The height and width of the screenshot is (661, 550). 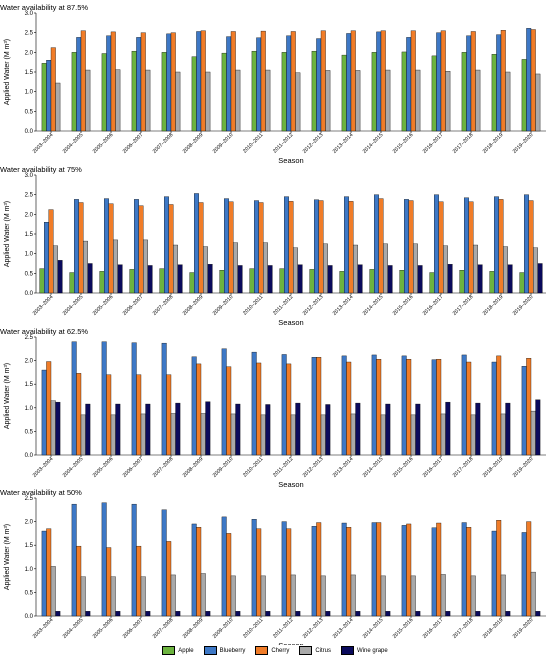 I want to click on y-tick-label: 0.0, so click(x=29, y=456).